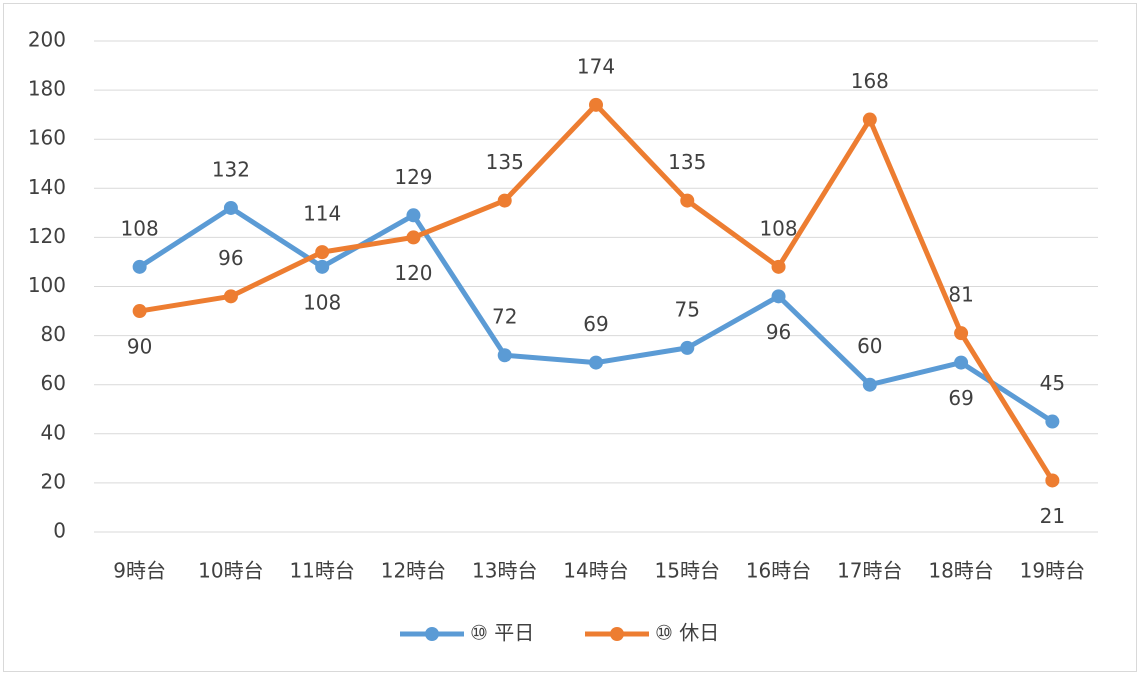  What do you see at coordinates (322, 214) in the screenshot?
I see `data-label: 114` at bounding box center [322, 214].